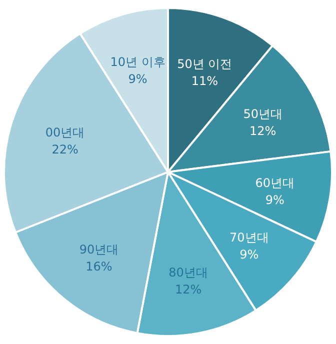 This screenshot has width=336, height=344. I want to click on data-label: 16%, so click(99, 266).